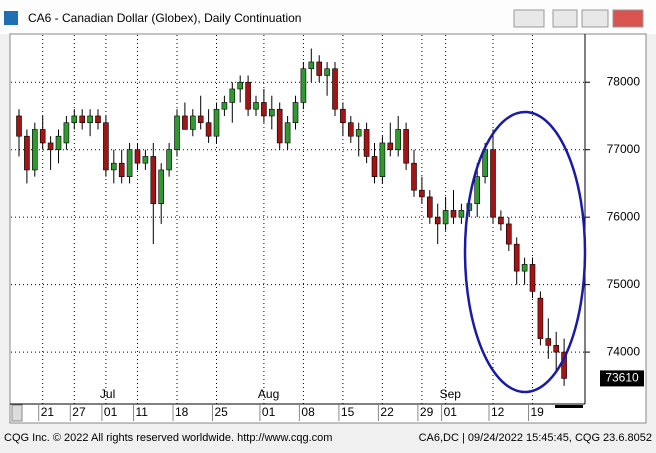  What do you see at coordinates (624, 149) in the screenshot?
I see `y-tick-label: 77000` at bounding box center [624, 149].